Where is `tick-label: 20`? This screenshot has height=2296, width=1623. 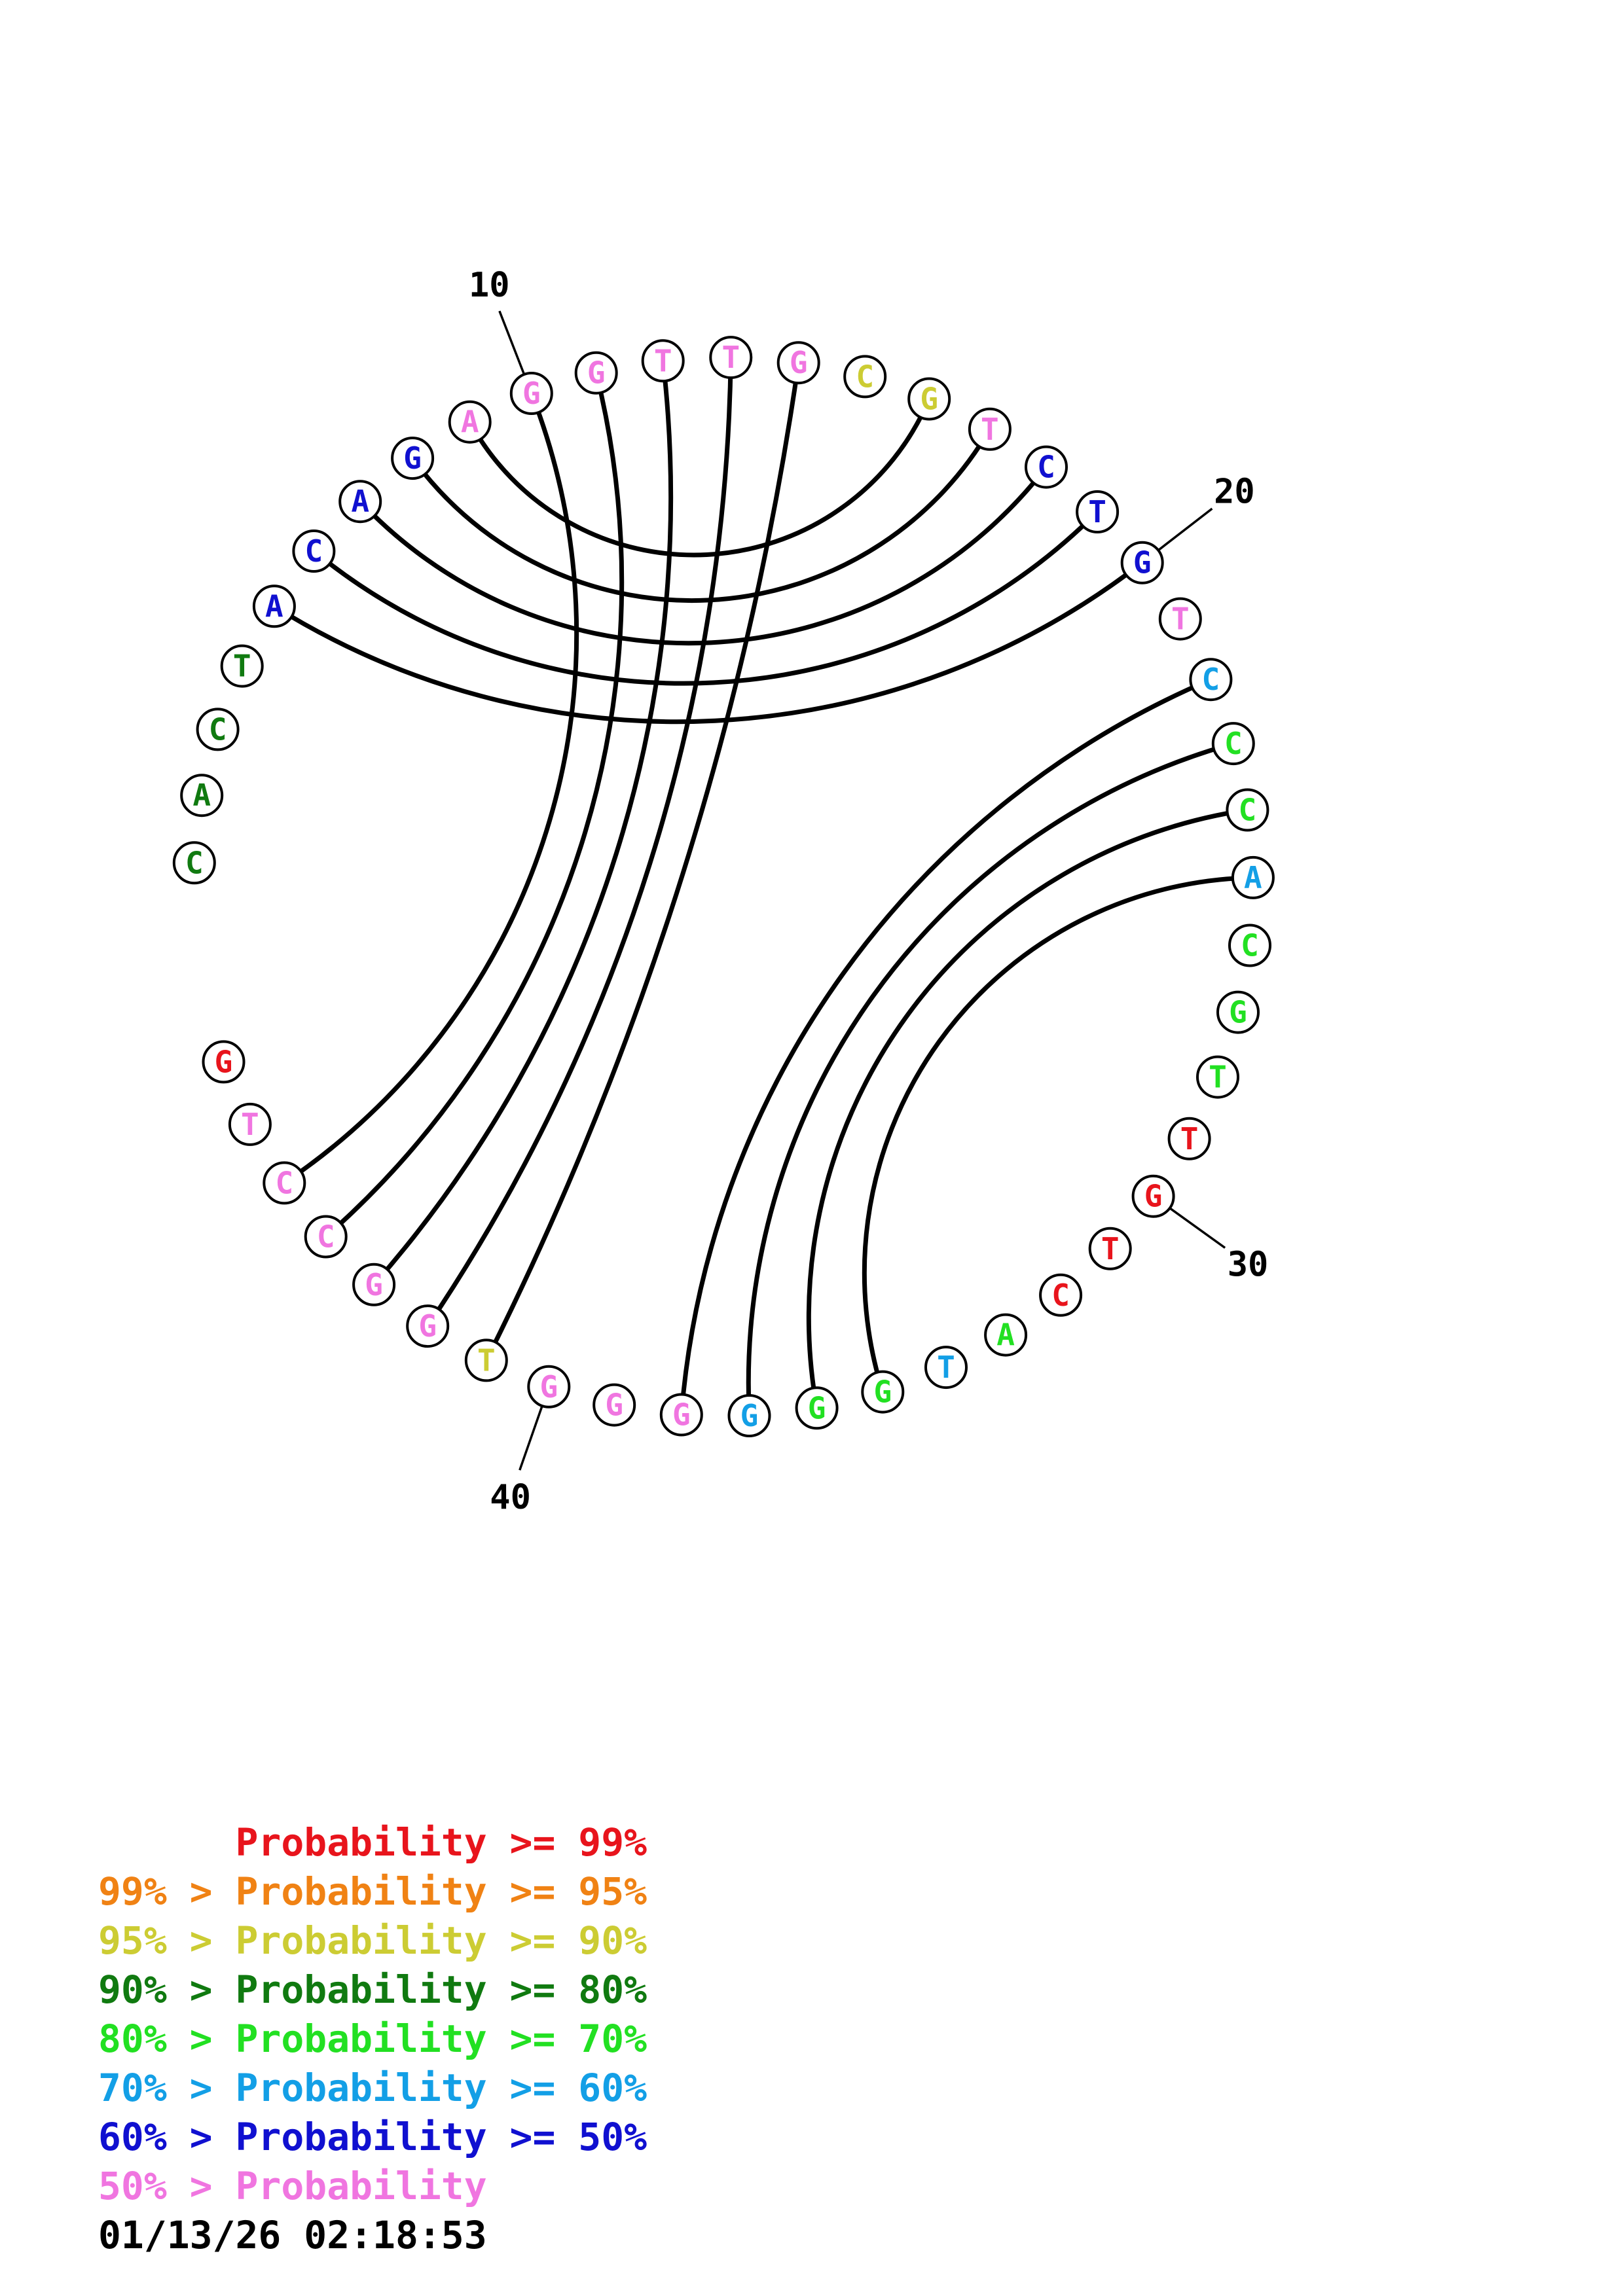
tick-label: 20 is located at coordinates (1234, 492).